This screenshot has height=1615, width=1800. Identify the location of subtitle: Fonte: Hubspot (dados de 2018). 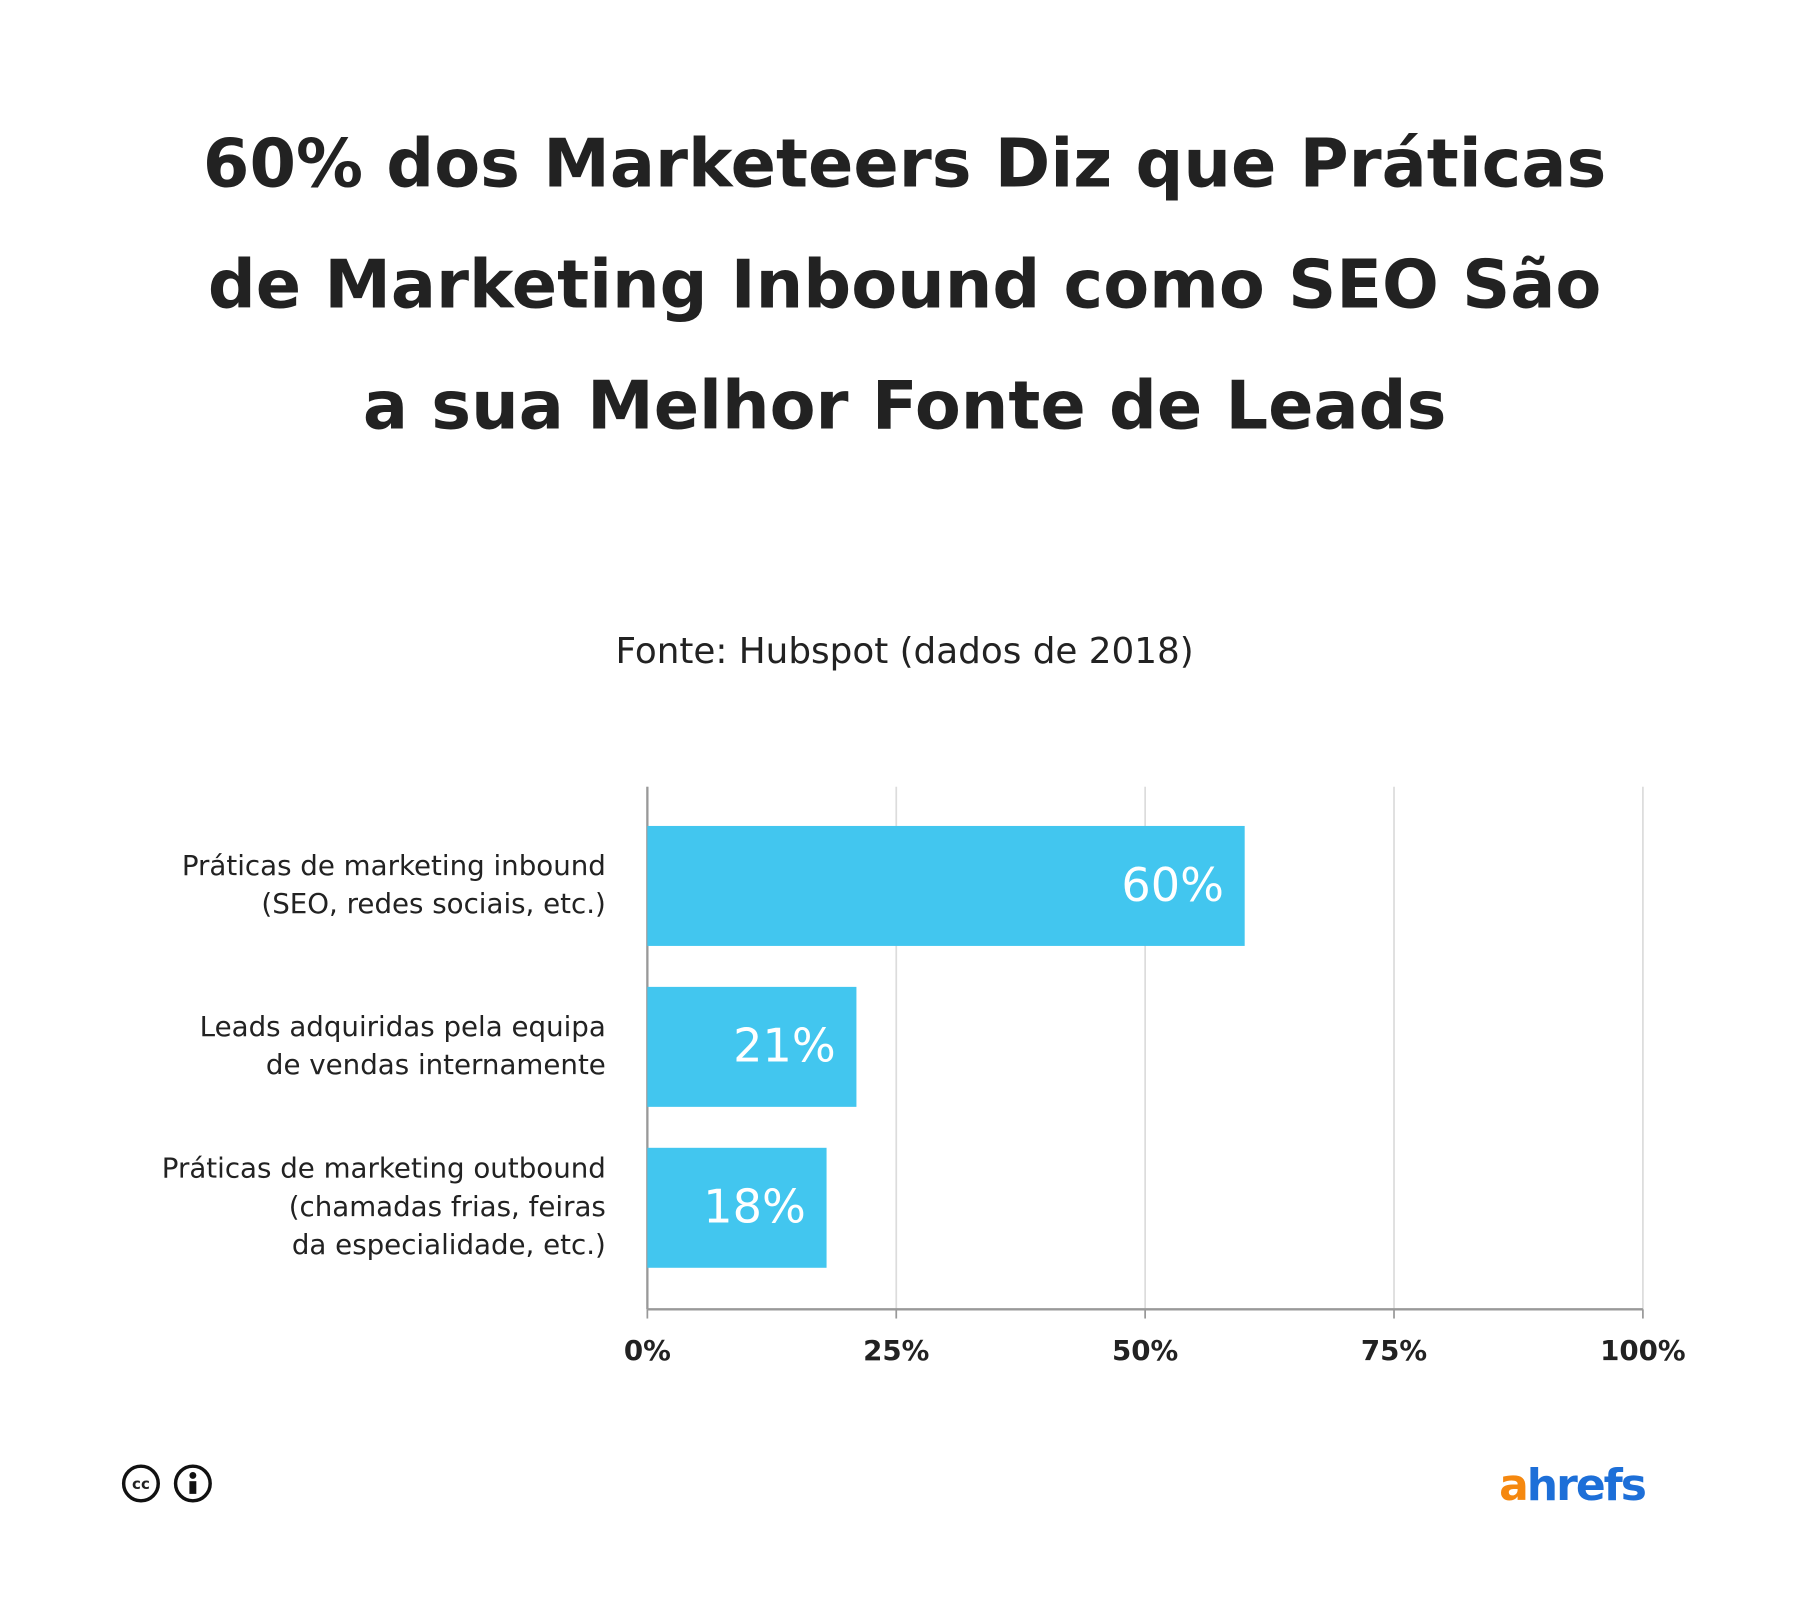
(905, 651).